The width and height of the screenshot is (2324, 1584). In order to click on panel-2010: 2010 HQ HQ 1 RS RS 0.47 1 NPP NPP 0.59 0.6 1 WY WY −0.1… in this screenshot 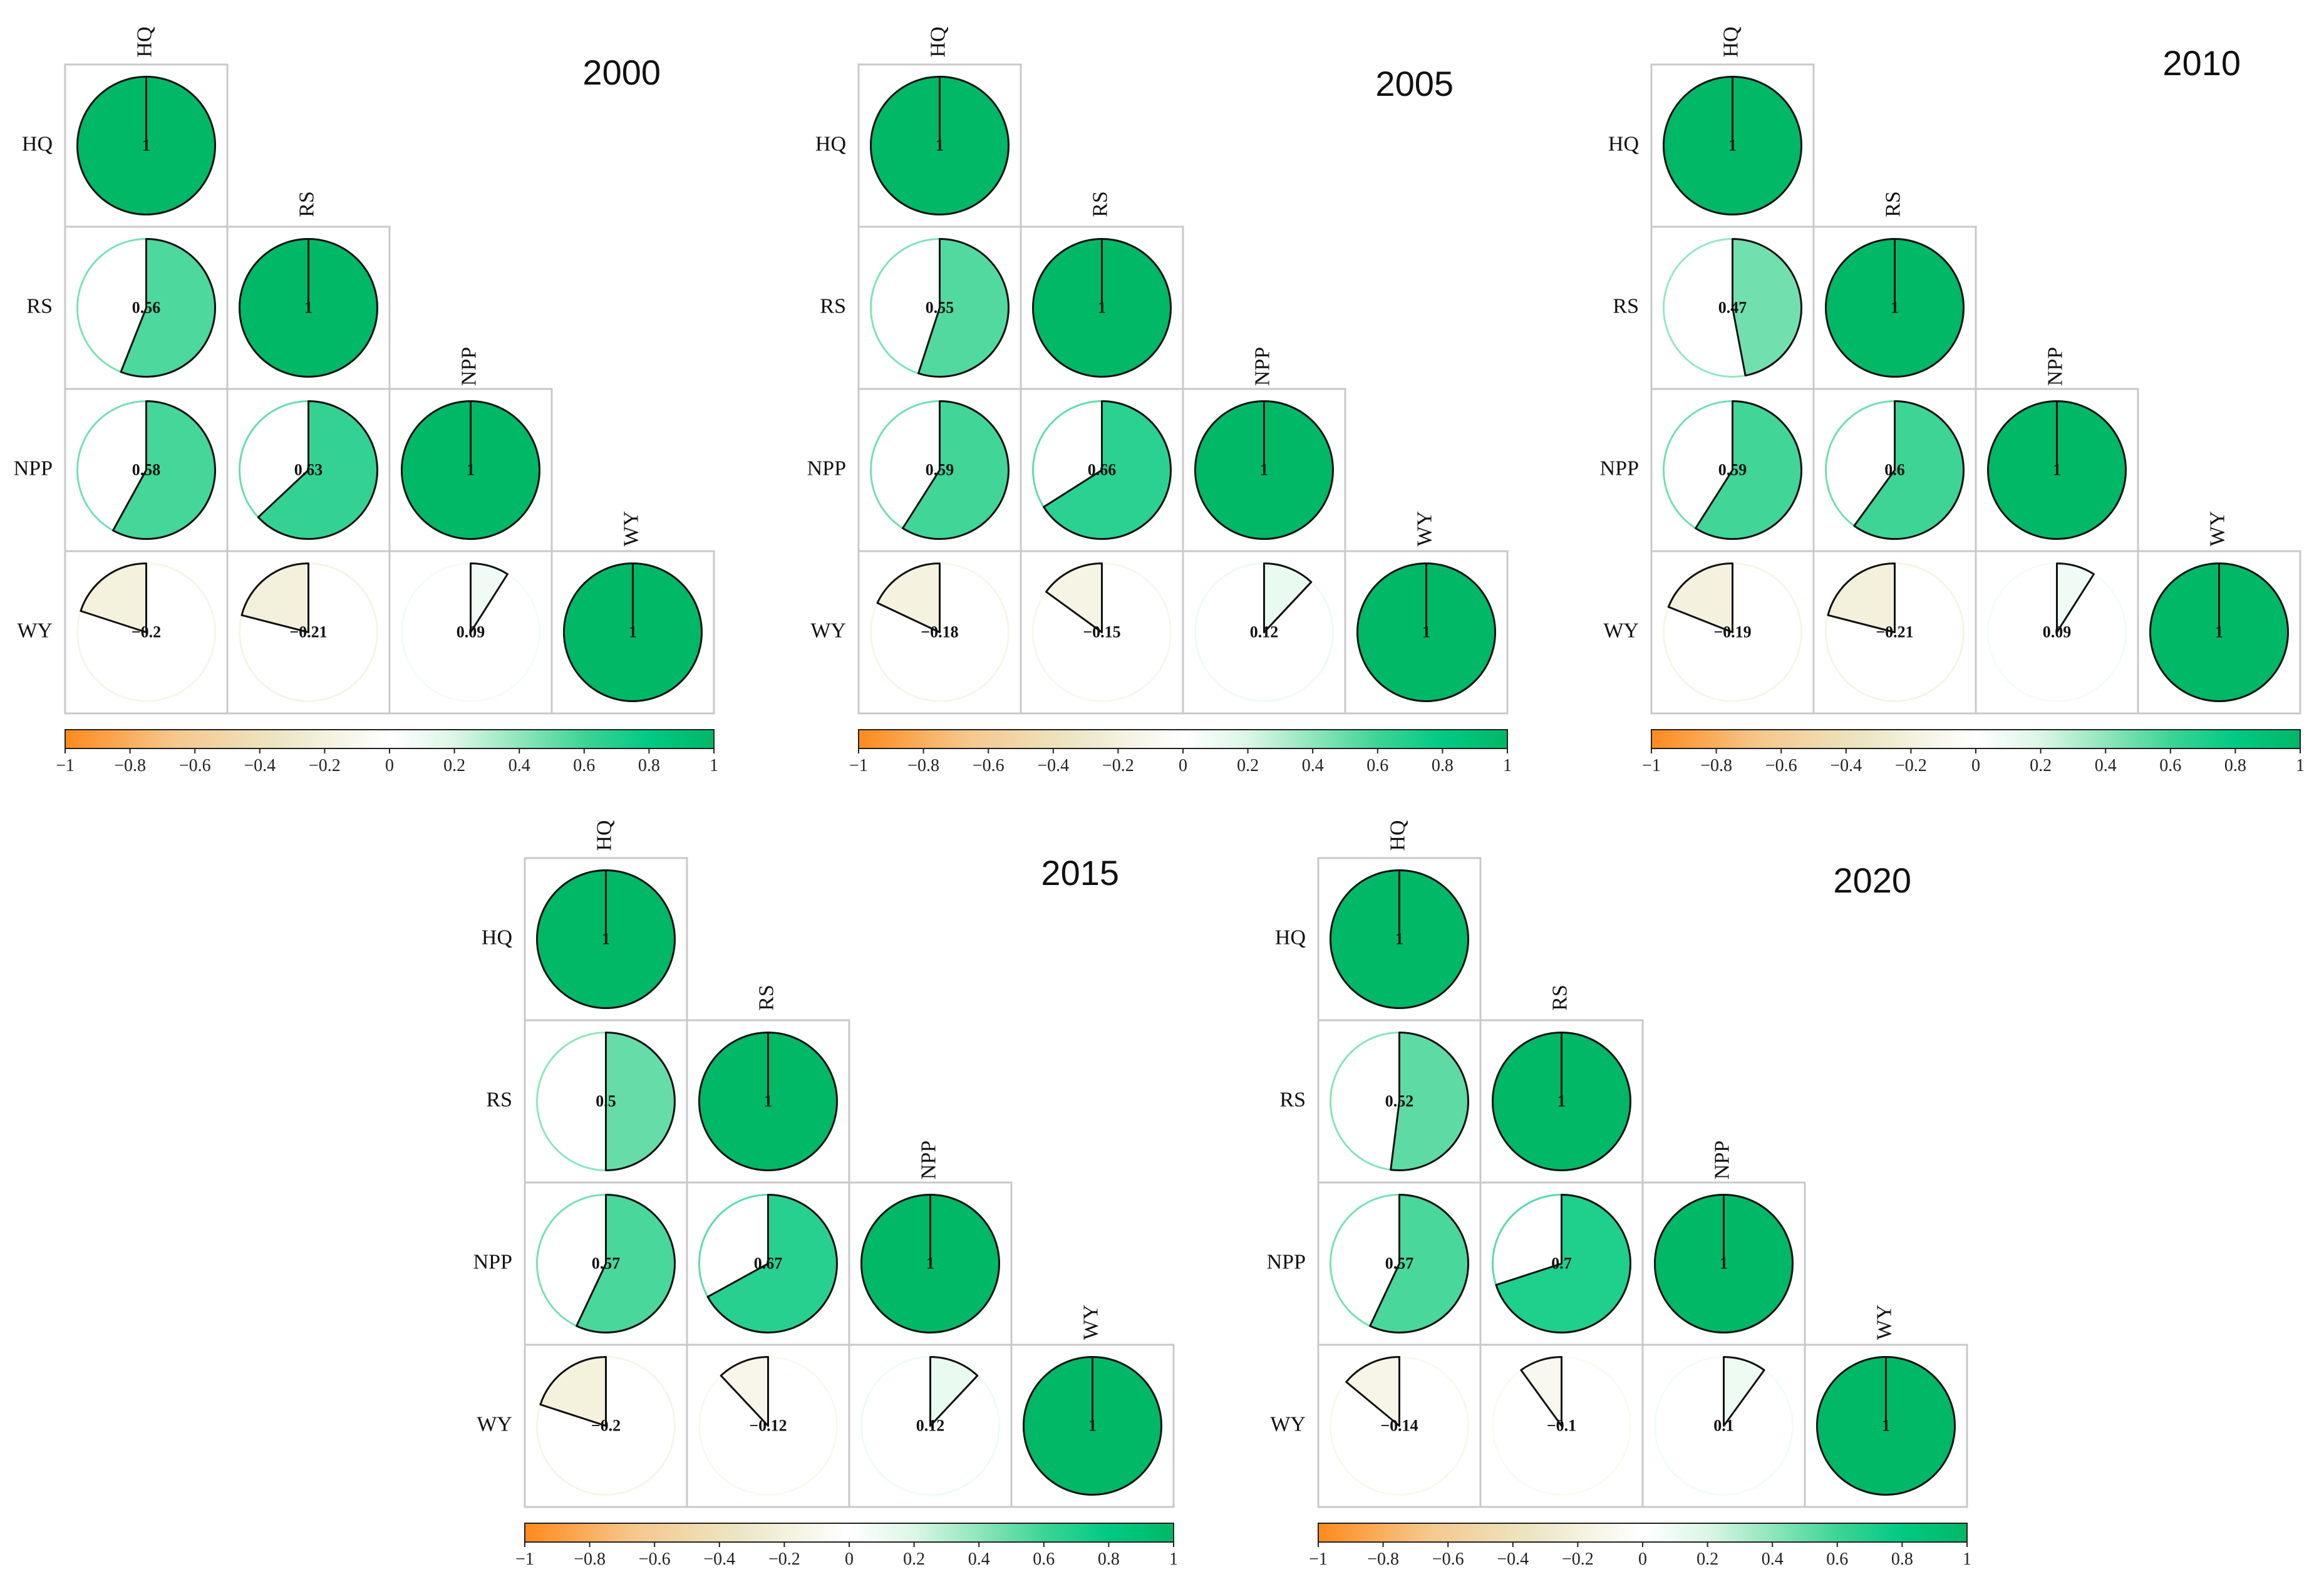, I will do `click(1952, 400)`.